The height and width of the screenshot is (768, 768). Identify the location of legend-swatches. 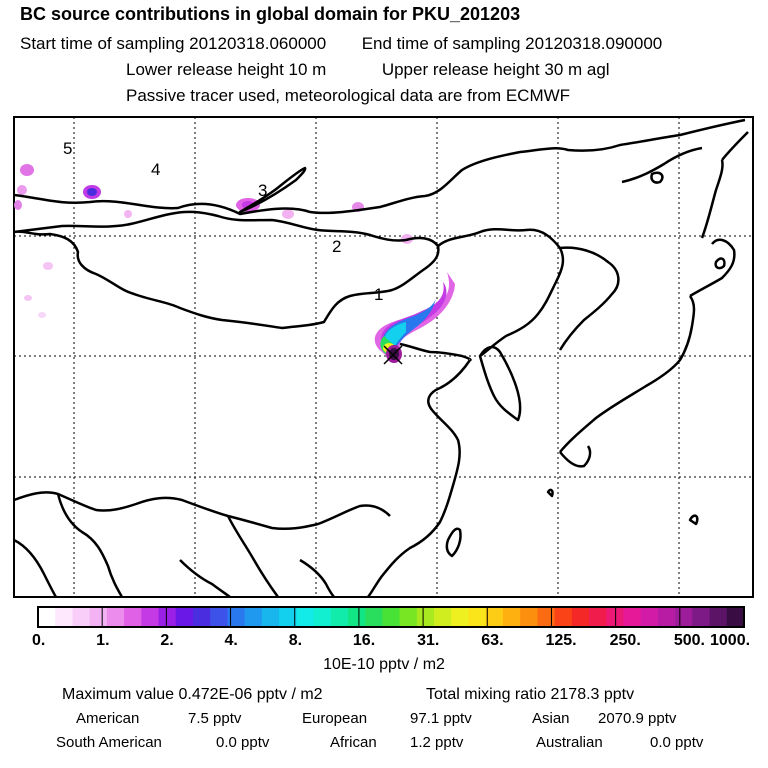
(391, 617).